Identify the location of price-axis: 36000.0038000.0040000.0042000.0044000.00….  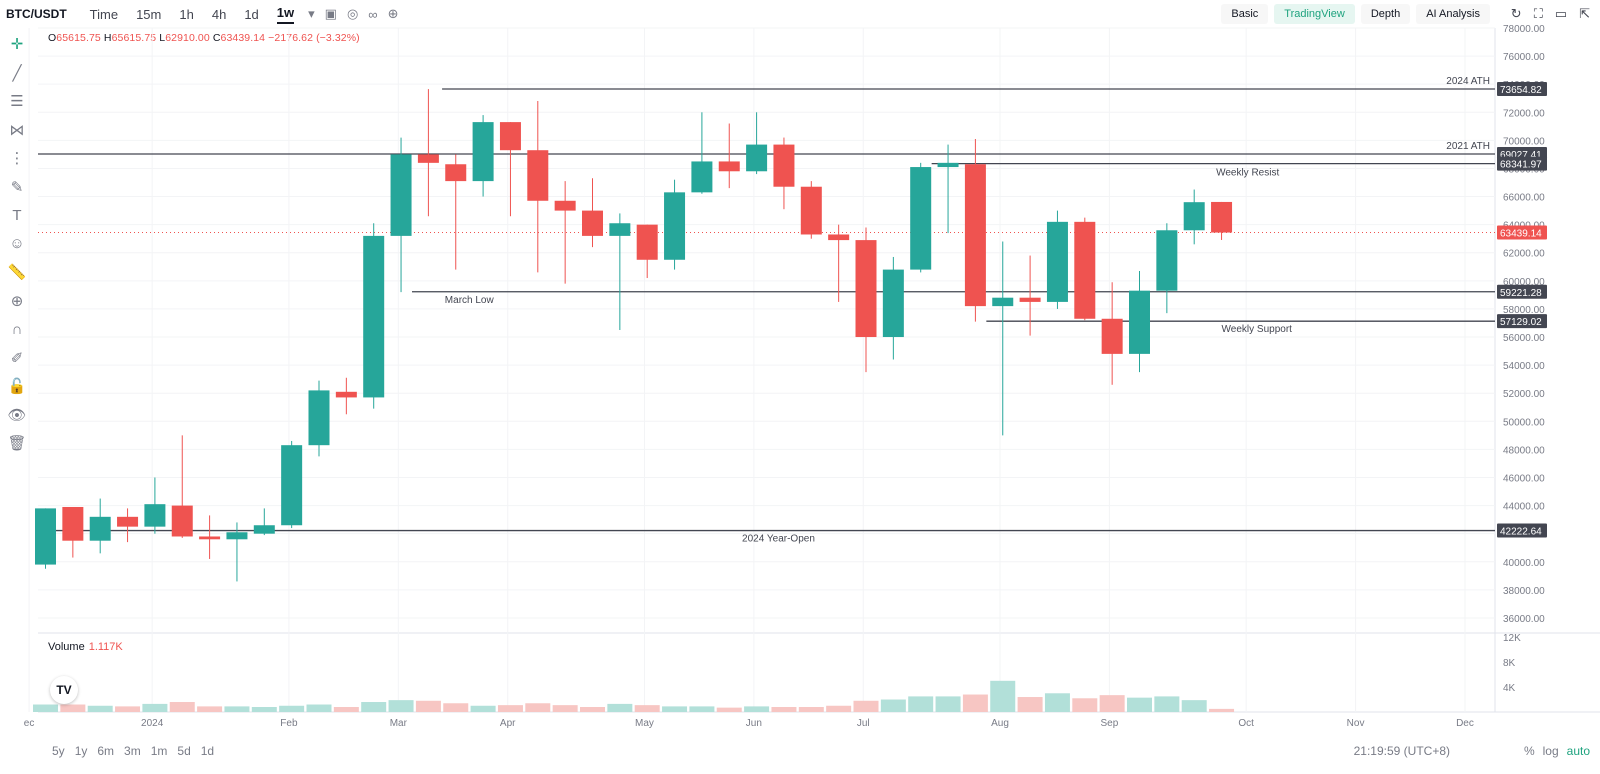
(1522, 359).